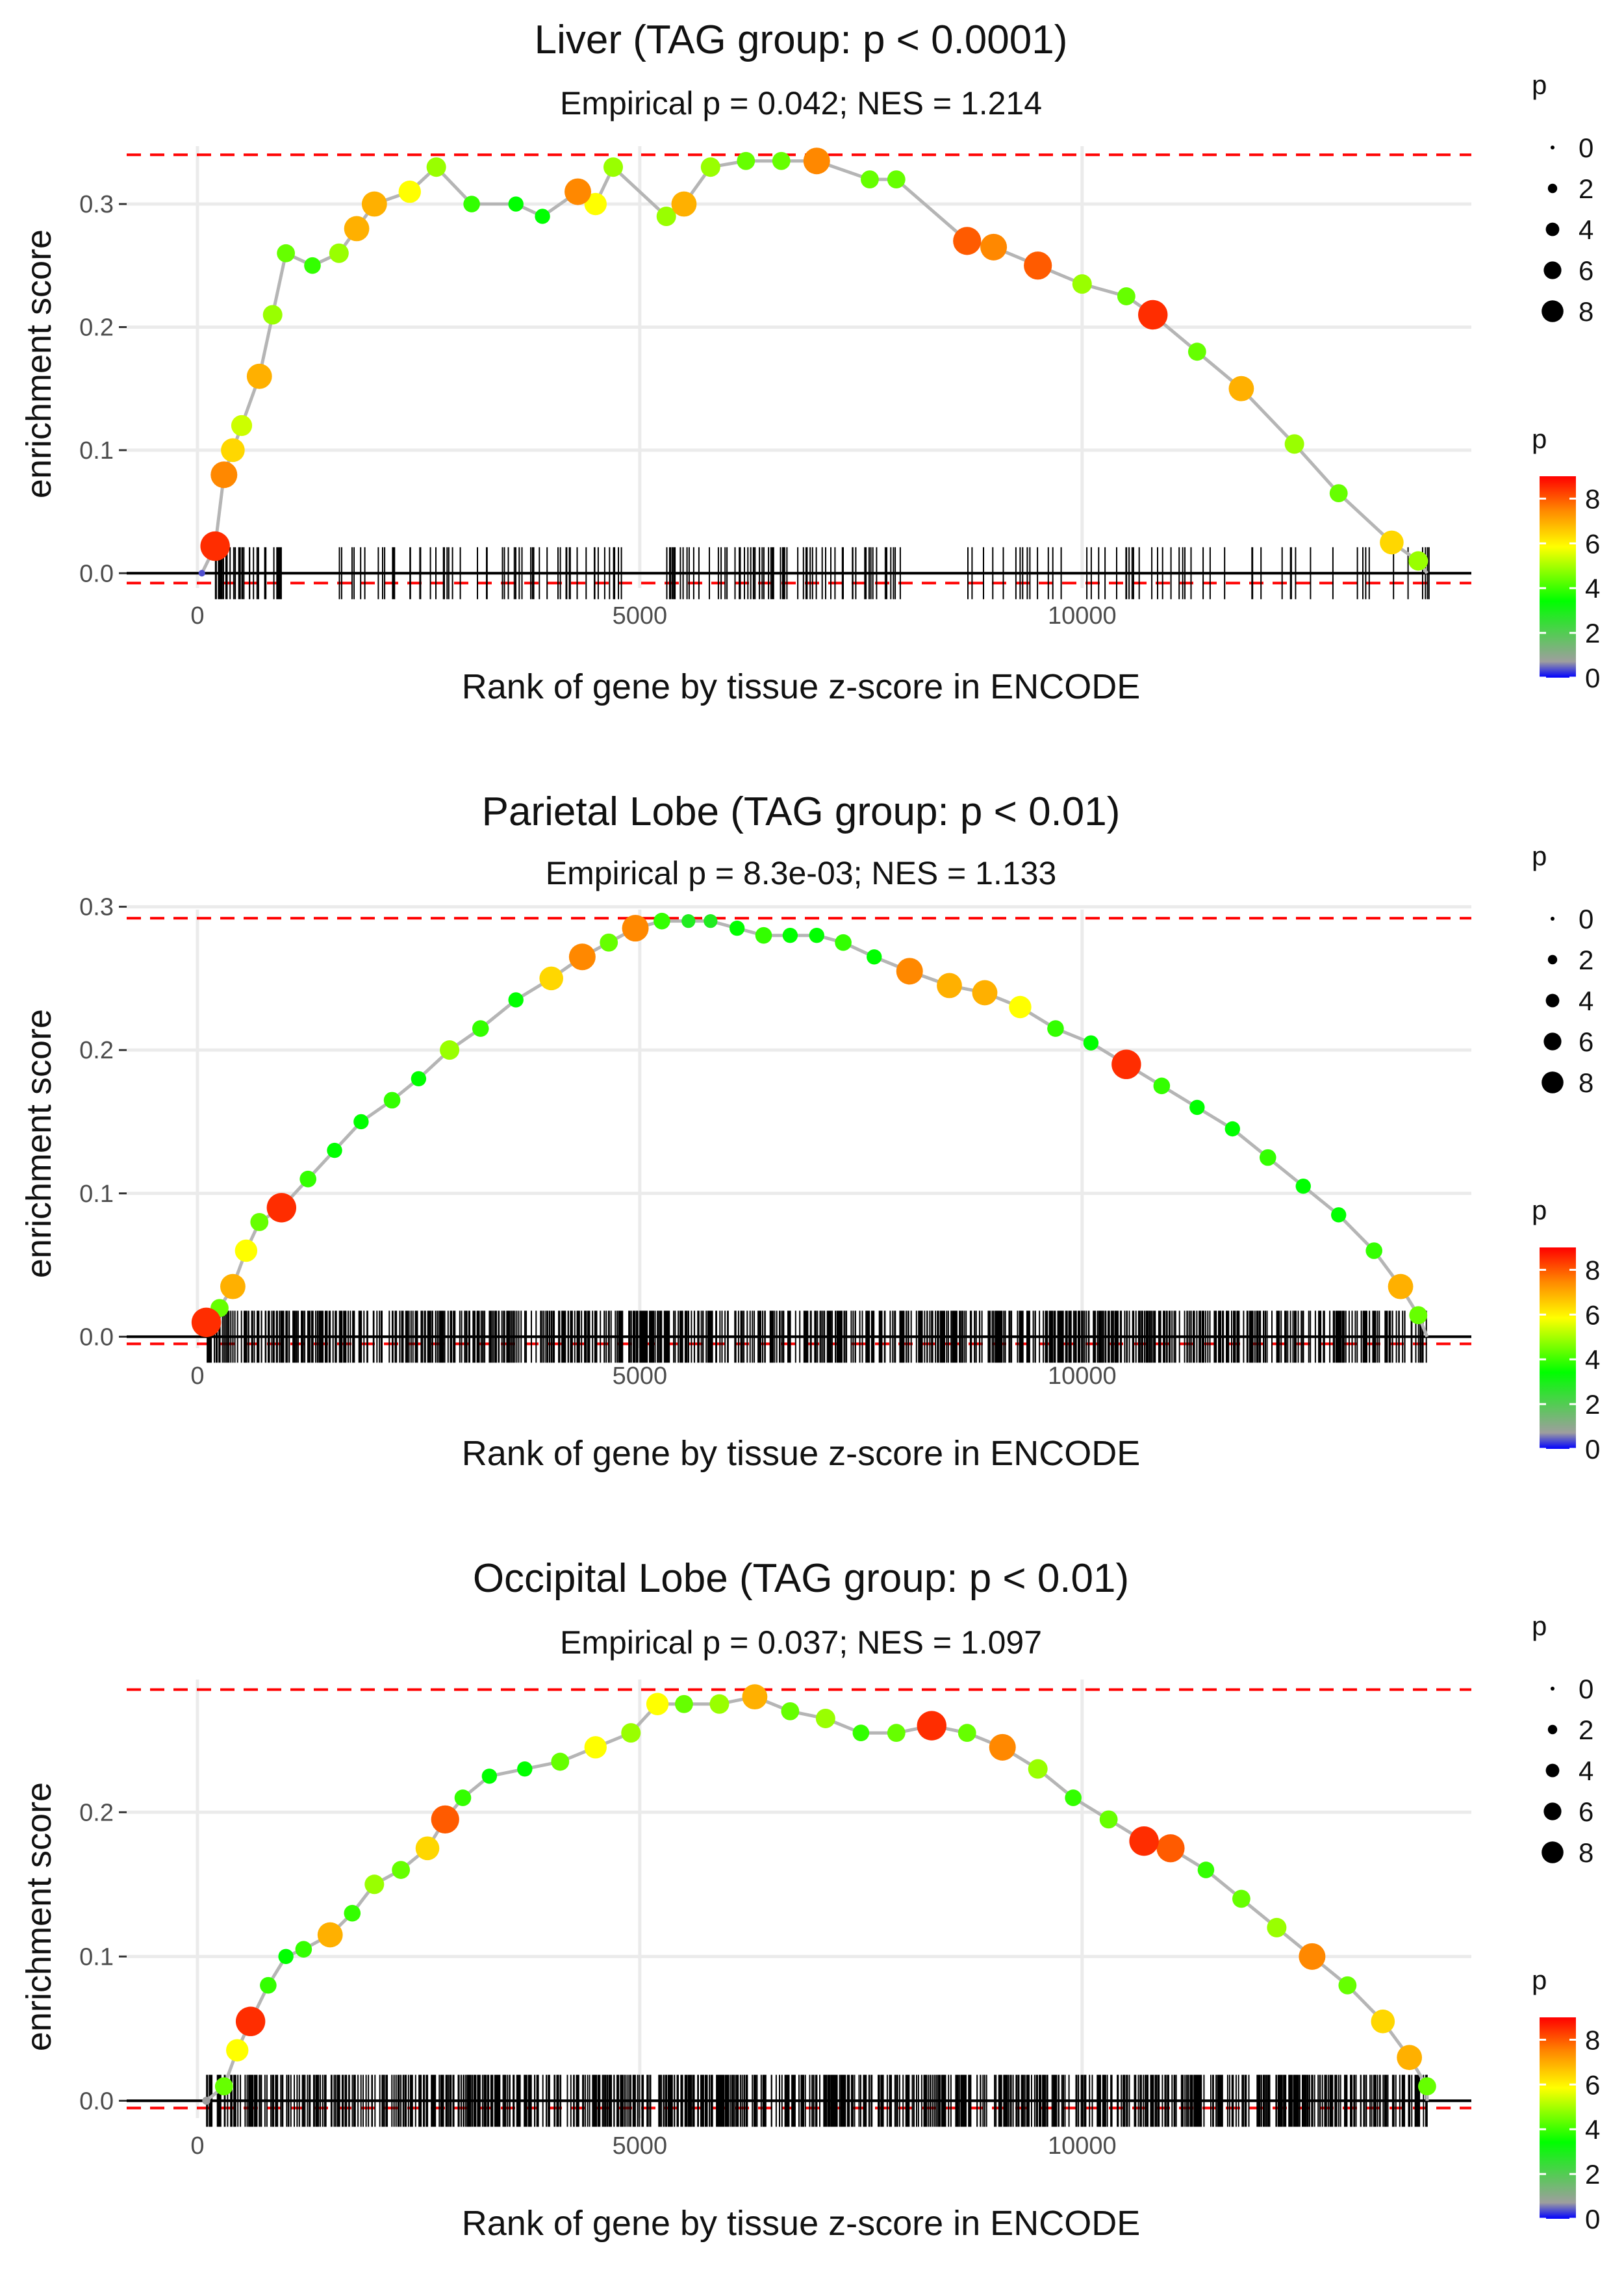 The image size is (1624, 2274). What do you see at coordinates (96, 2101) in the screenshot?
I see `y-tick-label: 0.0` at bounding box center [96, 2101].